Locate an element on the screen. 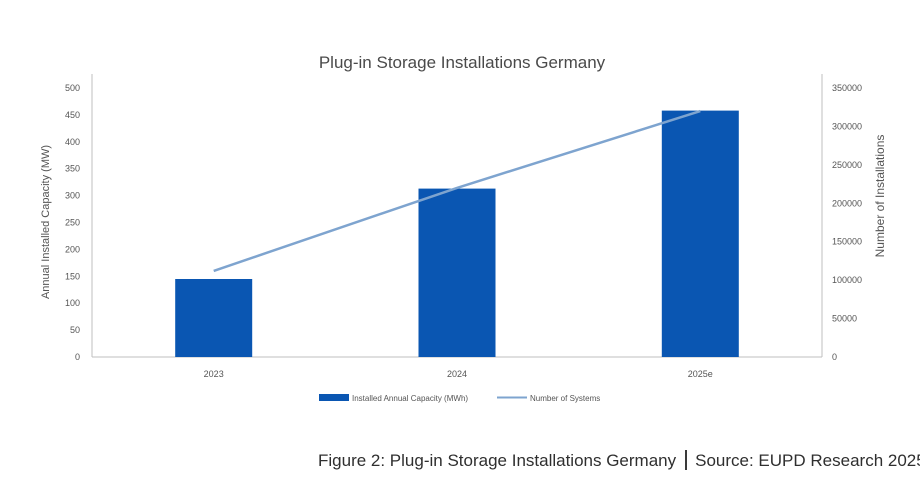 This screenshot has height=490, width=920. legend-swatch-bar is located at coordinates (334, 397).